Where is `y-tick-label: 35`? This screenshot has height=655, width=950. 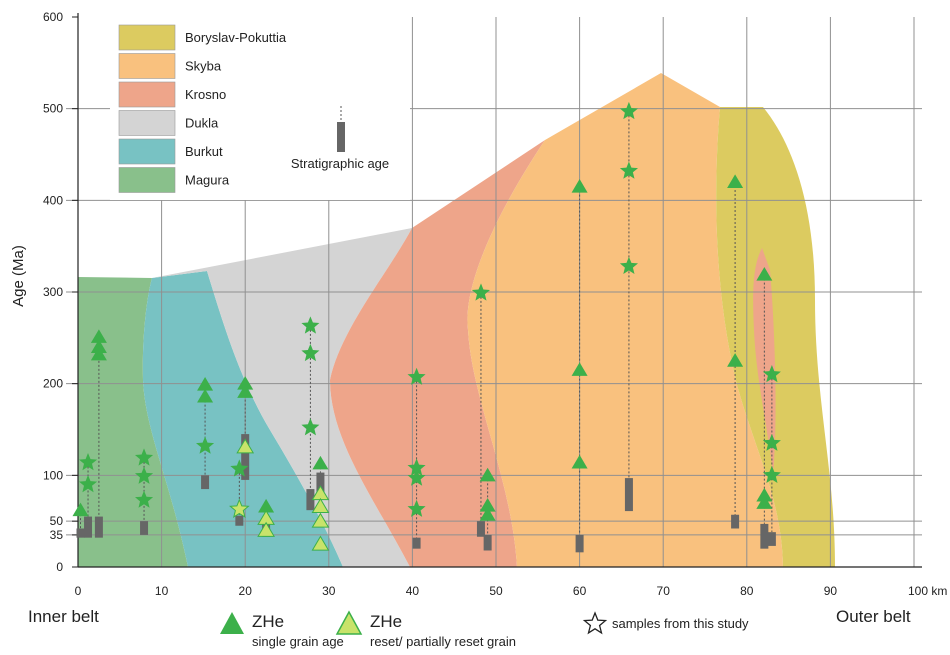 y-tick-label: 35 is located at coordinates (57, 535).